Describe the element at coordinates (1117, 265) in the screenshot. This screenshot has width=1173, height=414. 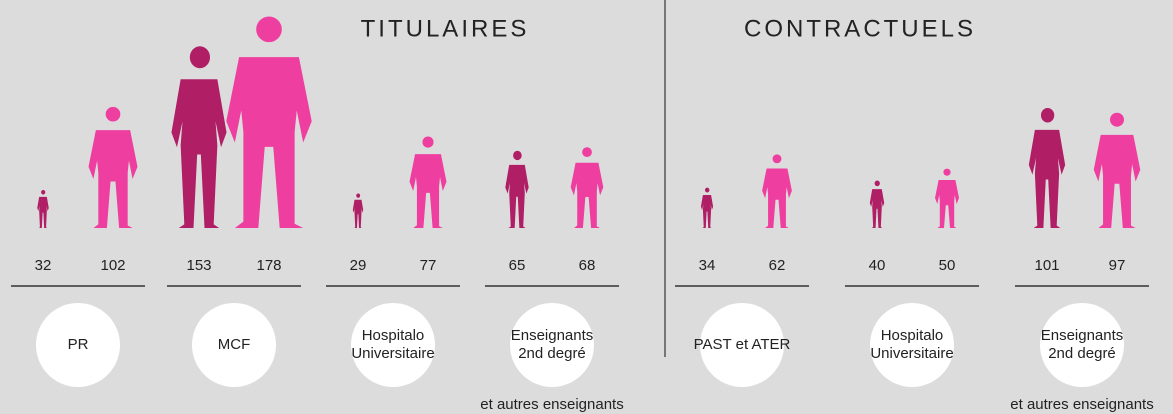
I see `value-label: 97` at that location.